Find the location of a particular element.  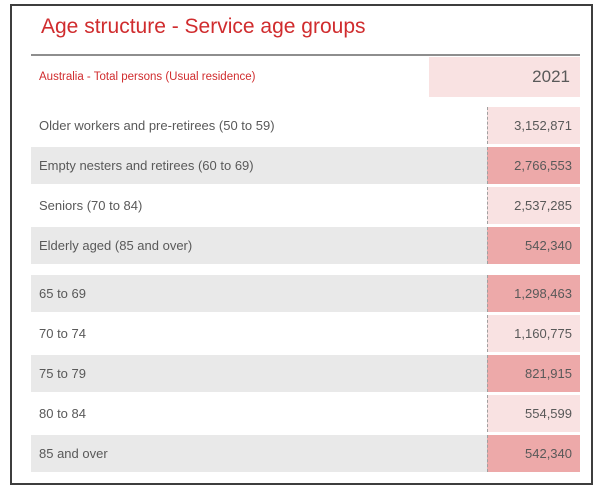

table-row: 80 to 84 554,599 is located at coordinates (305, 413).